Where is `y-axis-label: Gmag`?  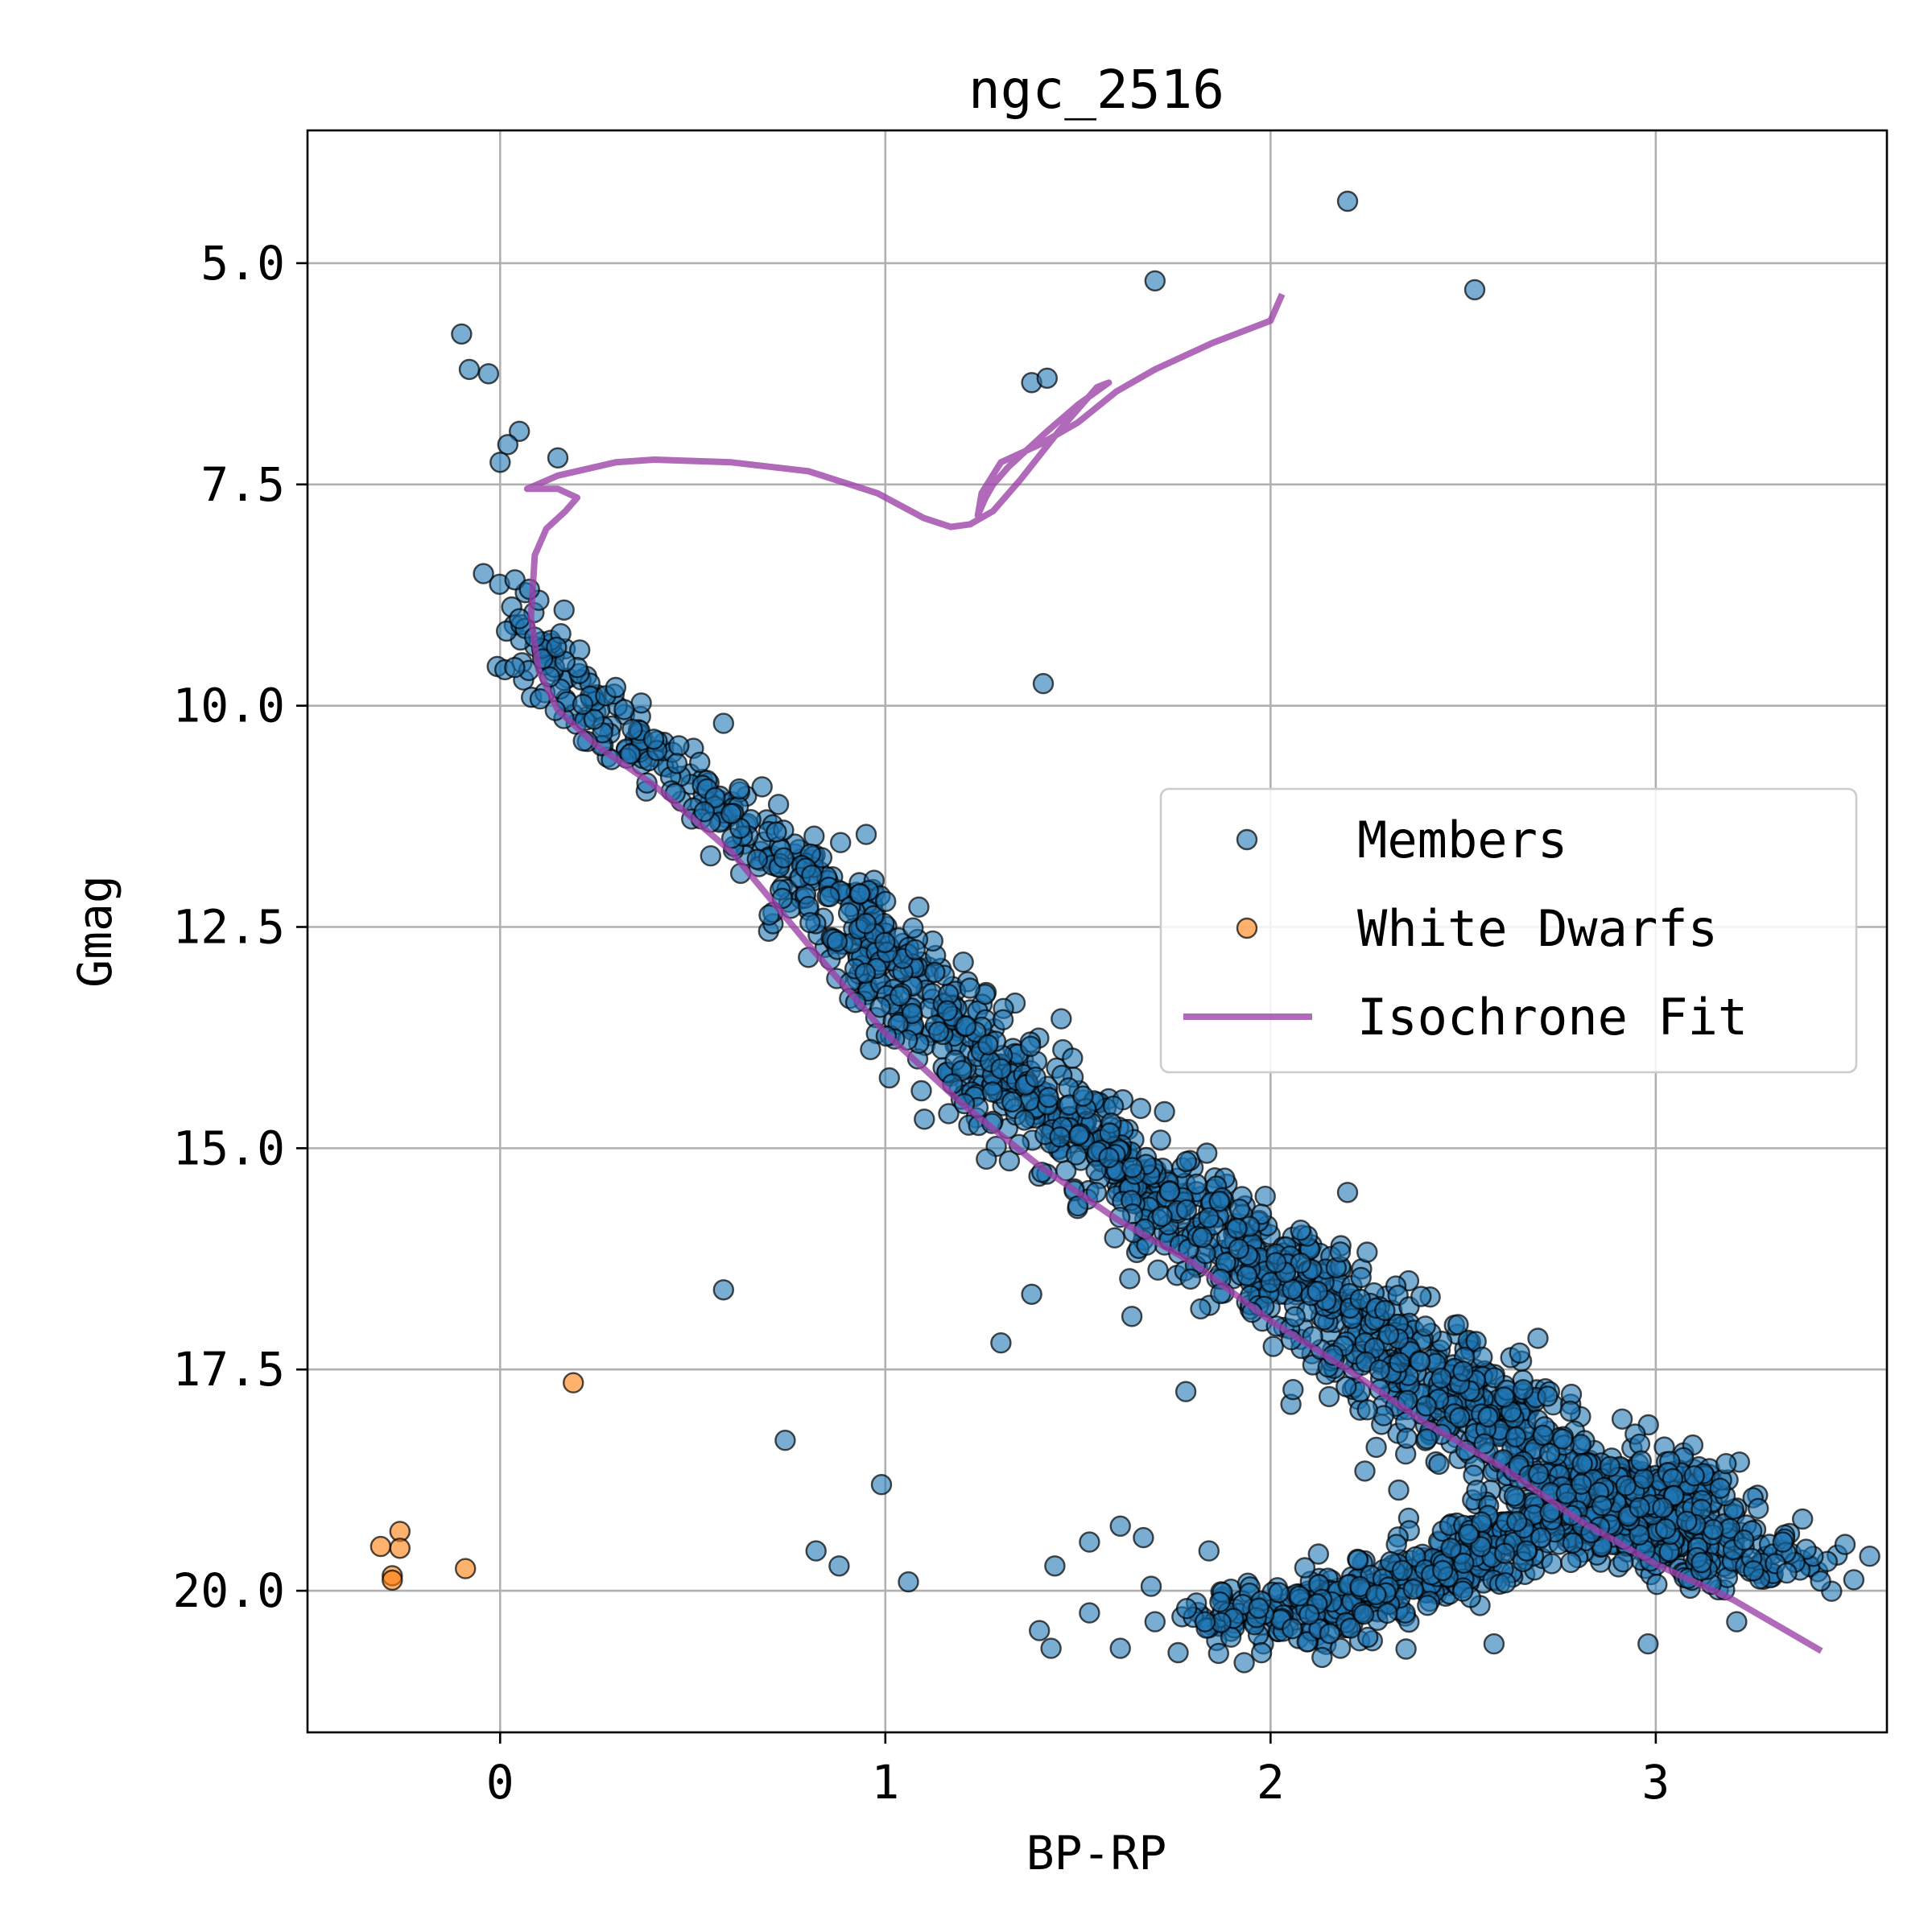 y-axis-label: Gmag is located at coordinates (95, 931).